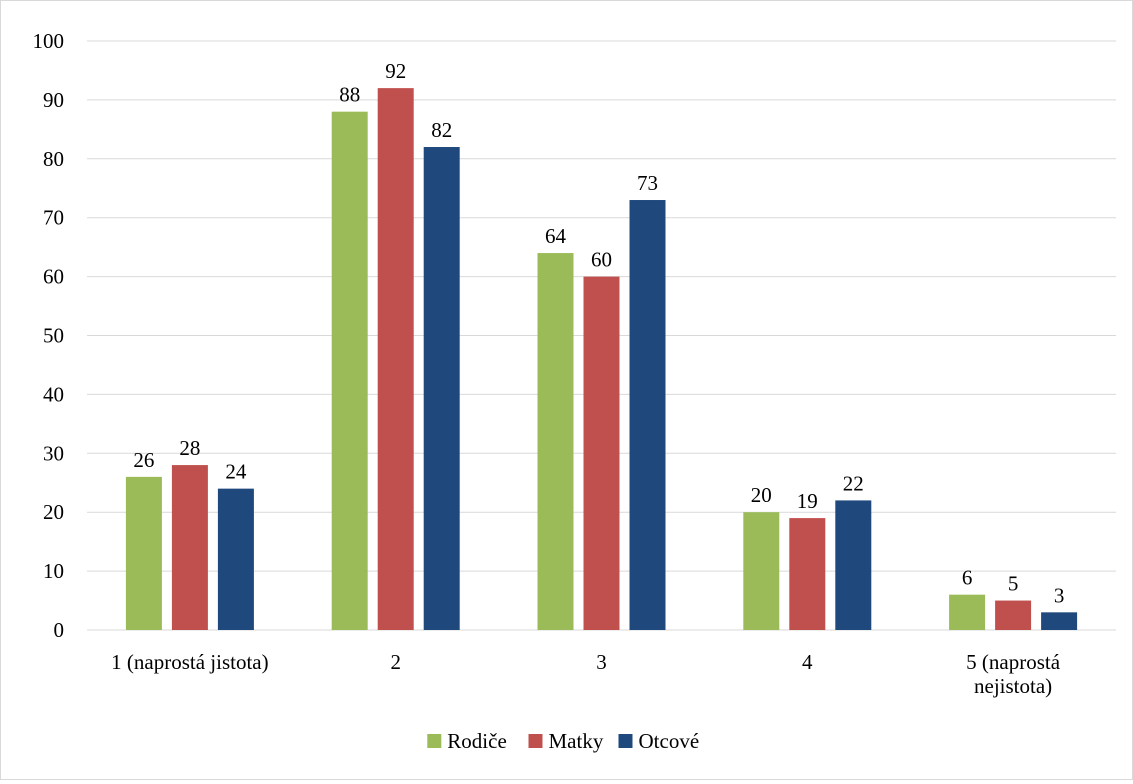 The width and height of the screenshot is (1133, 784). What do you see at coordinates (53, 336) in the screenshot?
I see `y-tick-label: 50` at bounding box center [53, 336].